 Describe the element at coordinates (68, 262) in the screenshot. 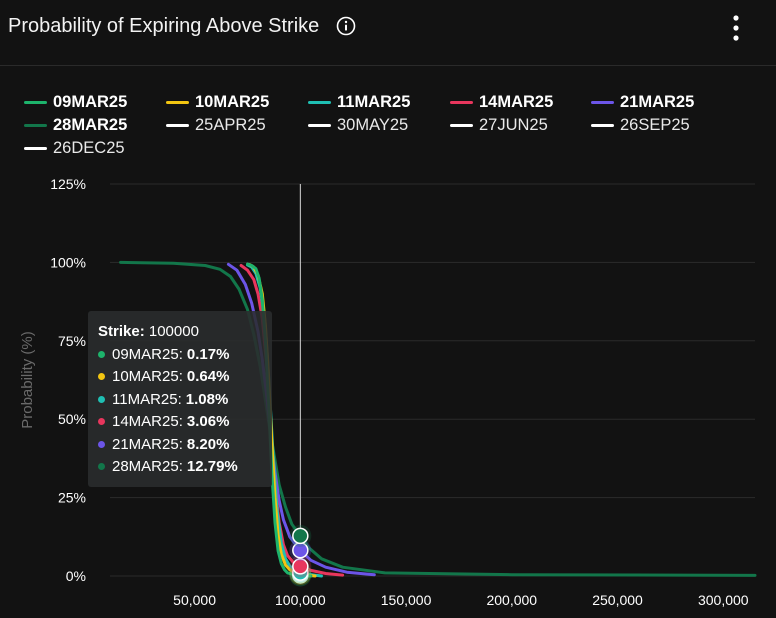

I see `y-tick-label: 100%` at that location.